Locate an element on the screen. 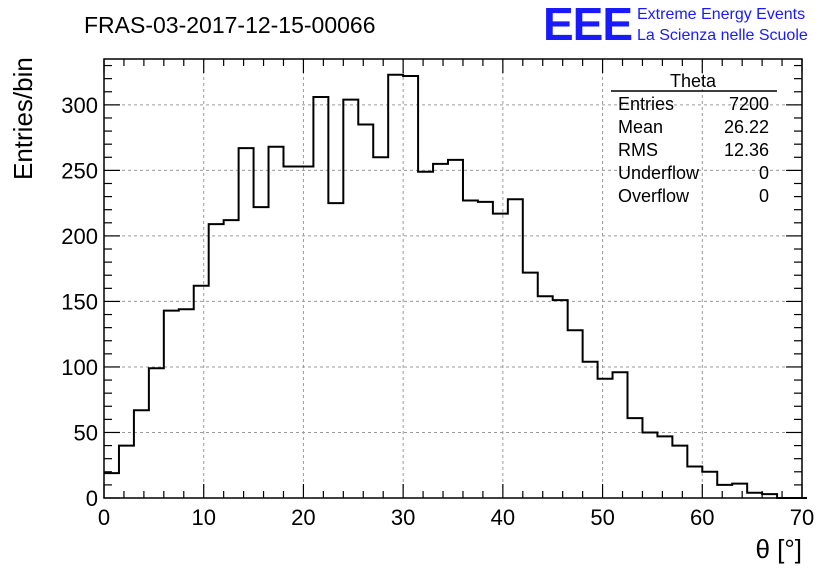 The width and height of the screenshot is (836, 572). chart-title: FRAS-03-2017-12-15-00066 is located at coordinates (230, 25).